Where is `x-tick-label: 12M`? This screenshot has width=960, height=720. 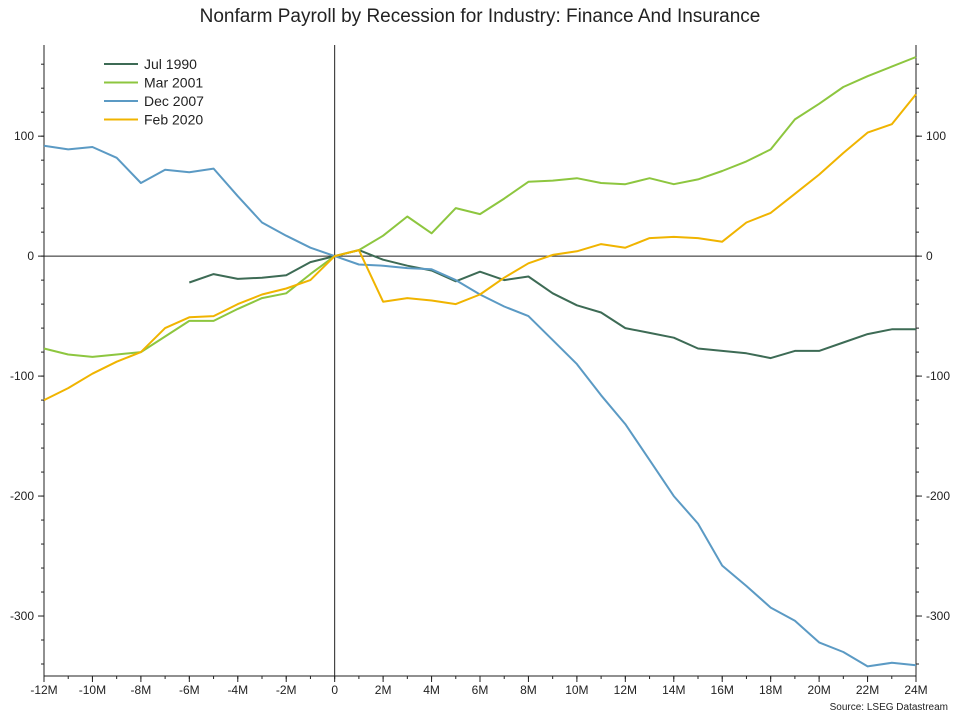
x-tick-label: 12M is located at coordinates (625, 690).